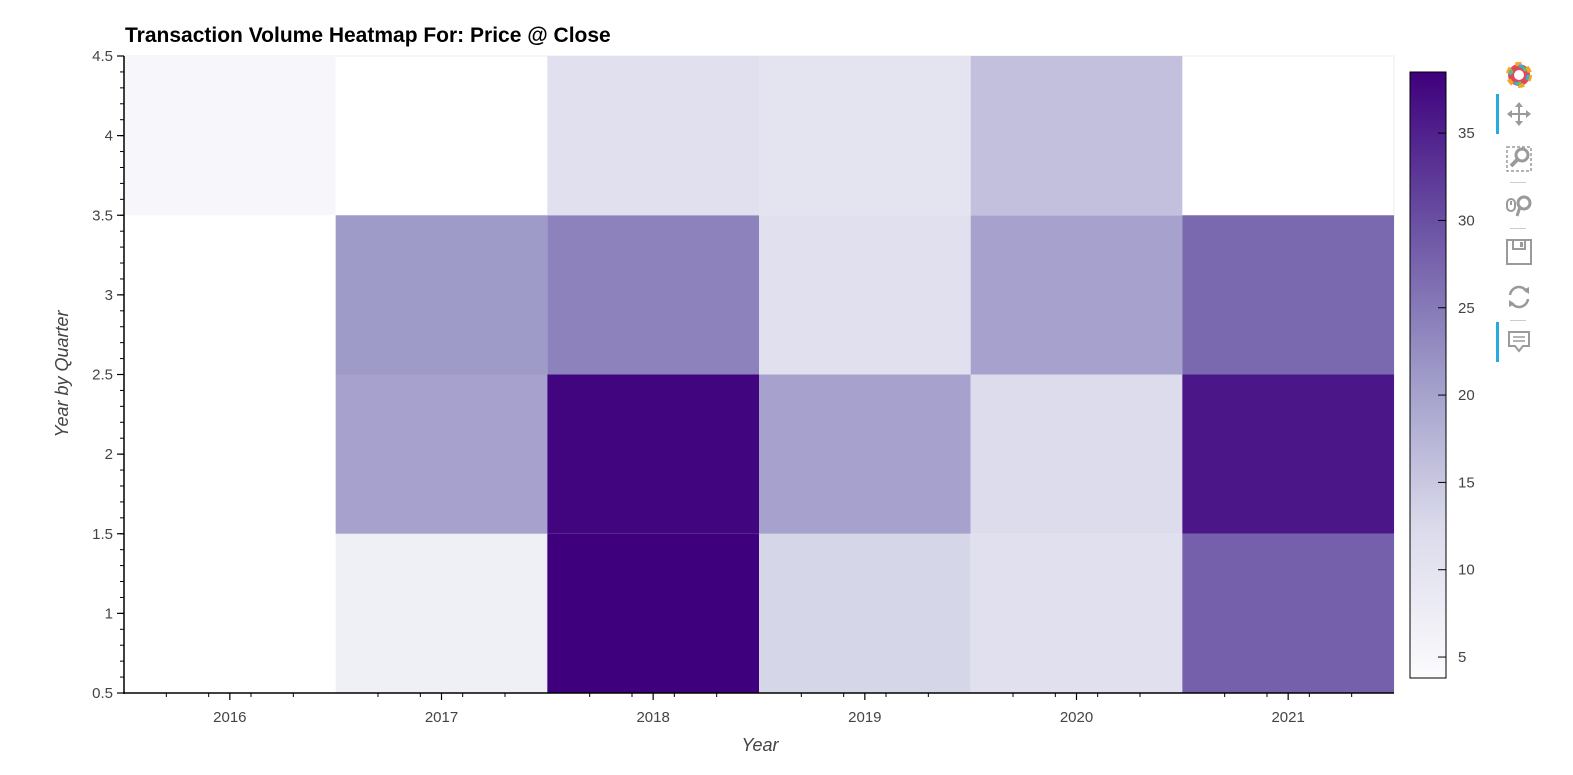 The height and width of the screenshot is (775, 1573). Describe the element at coordinates (441, 613) in the screenshot. I see `heatmap-cell-2017-q1` at that location.